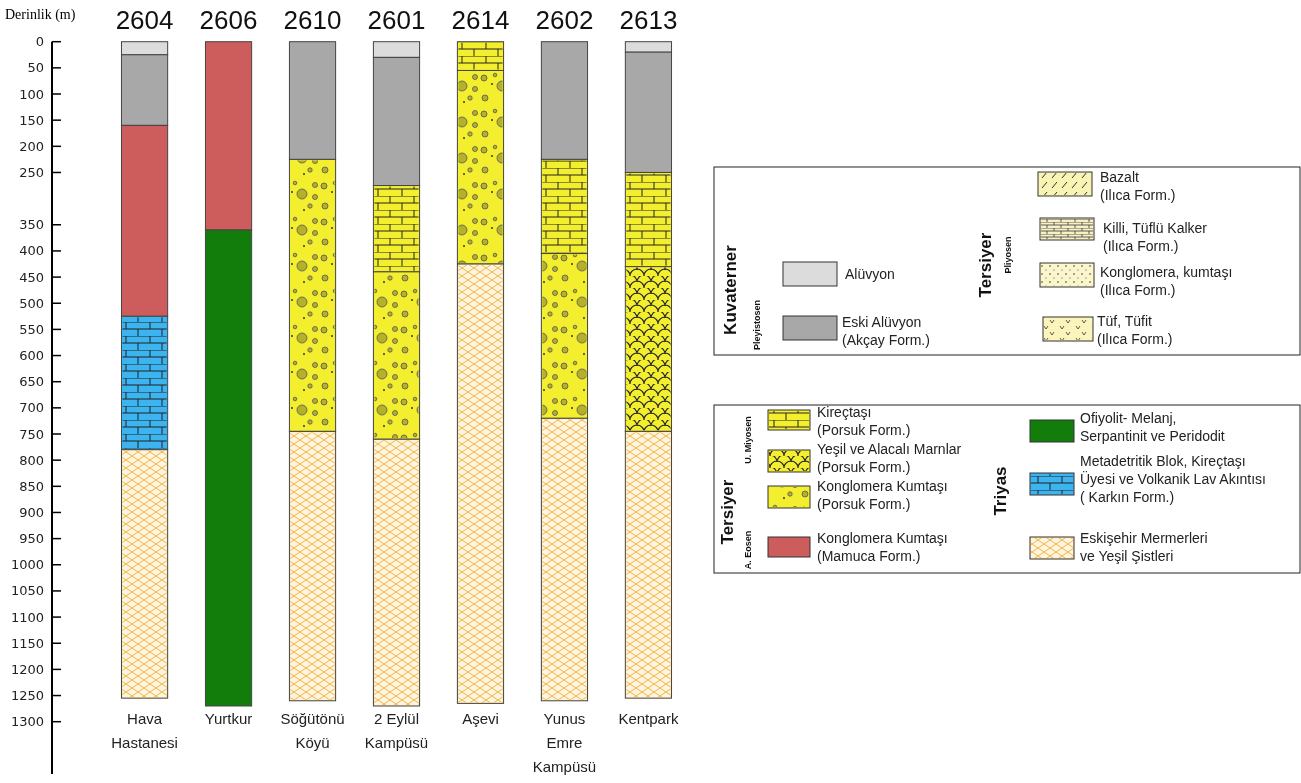 This screenshot has height=783, width=1301. Describe the element at coordinates (31, 277) in the screenshot. I see `y-tick-label: 450` at that location.